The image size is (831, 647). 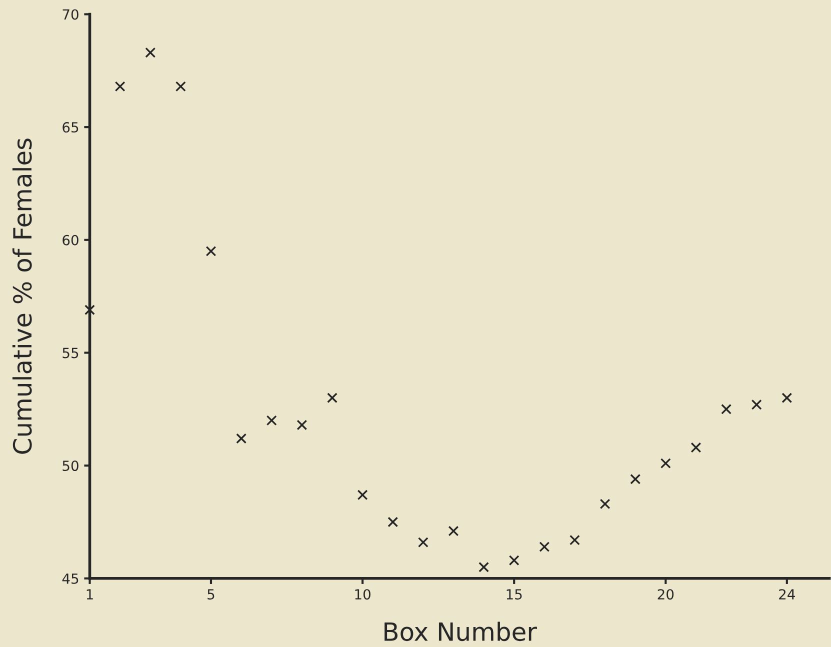 I want to click on x-tick-label: 15, so click(x=514, y=594).